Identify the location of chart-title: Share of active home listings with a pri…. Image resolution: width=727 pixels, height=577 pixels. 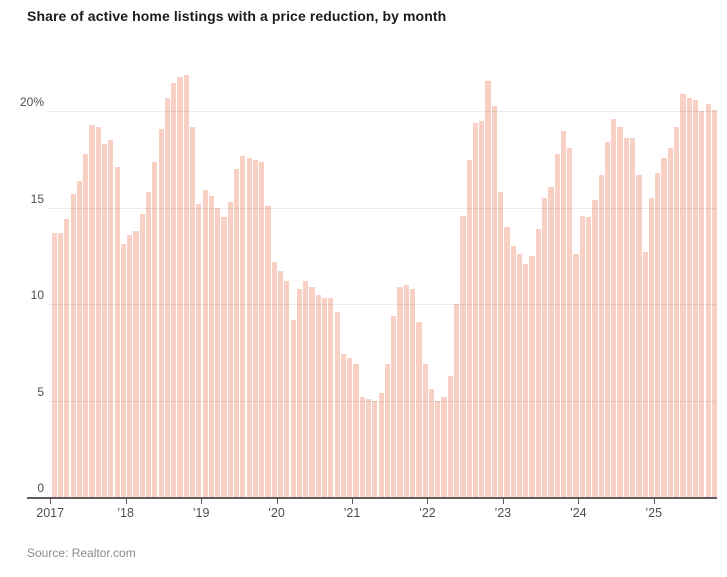
(237, 16).